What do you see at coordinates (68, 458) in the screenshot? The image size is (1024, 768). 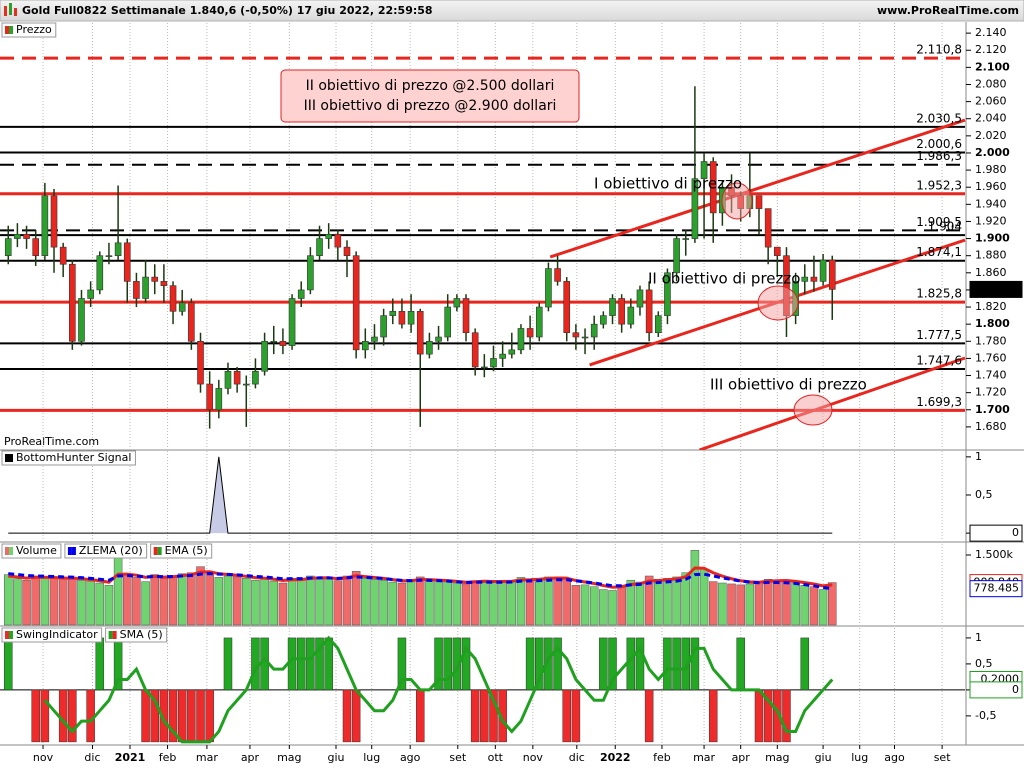 I see `legend-item: BottomHunter Signal` at bounding box center [68, 458].